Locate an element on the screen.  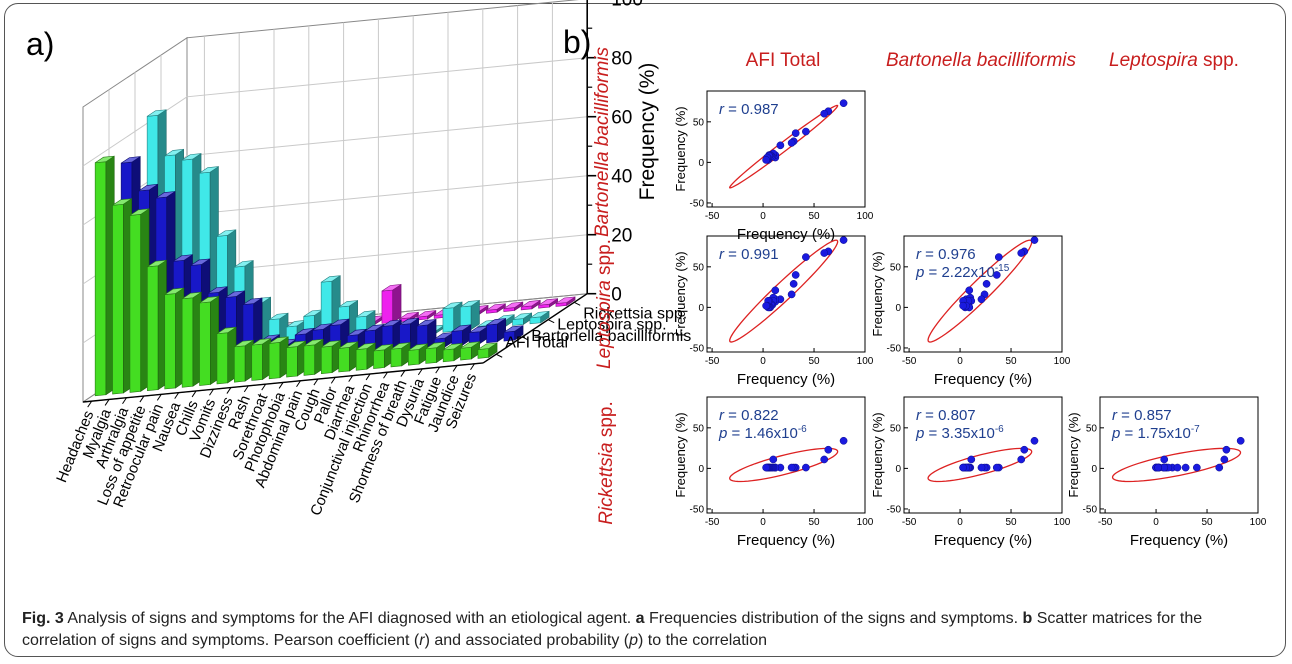
bar-afi-total-myalgia is located at coordinates (122, 296).